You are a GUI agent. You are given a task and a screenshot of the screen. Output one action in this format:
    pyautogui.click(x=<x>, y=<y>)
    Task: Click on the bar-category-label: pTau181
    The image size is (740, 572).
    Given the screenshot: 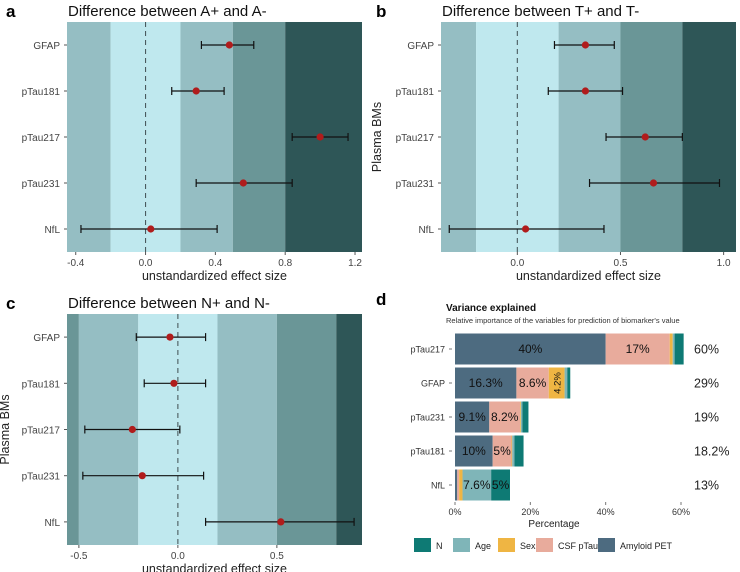 What is the action you would take?
    pyautogui.click(x=427, y=452)
    